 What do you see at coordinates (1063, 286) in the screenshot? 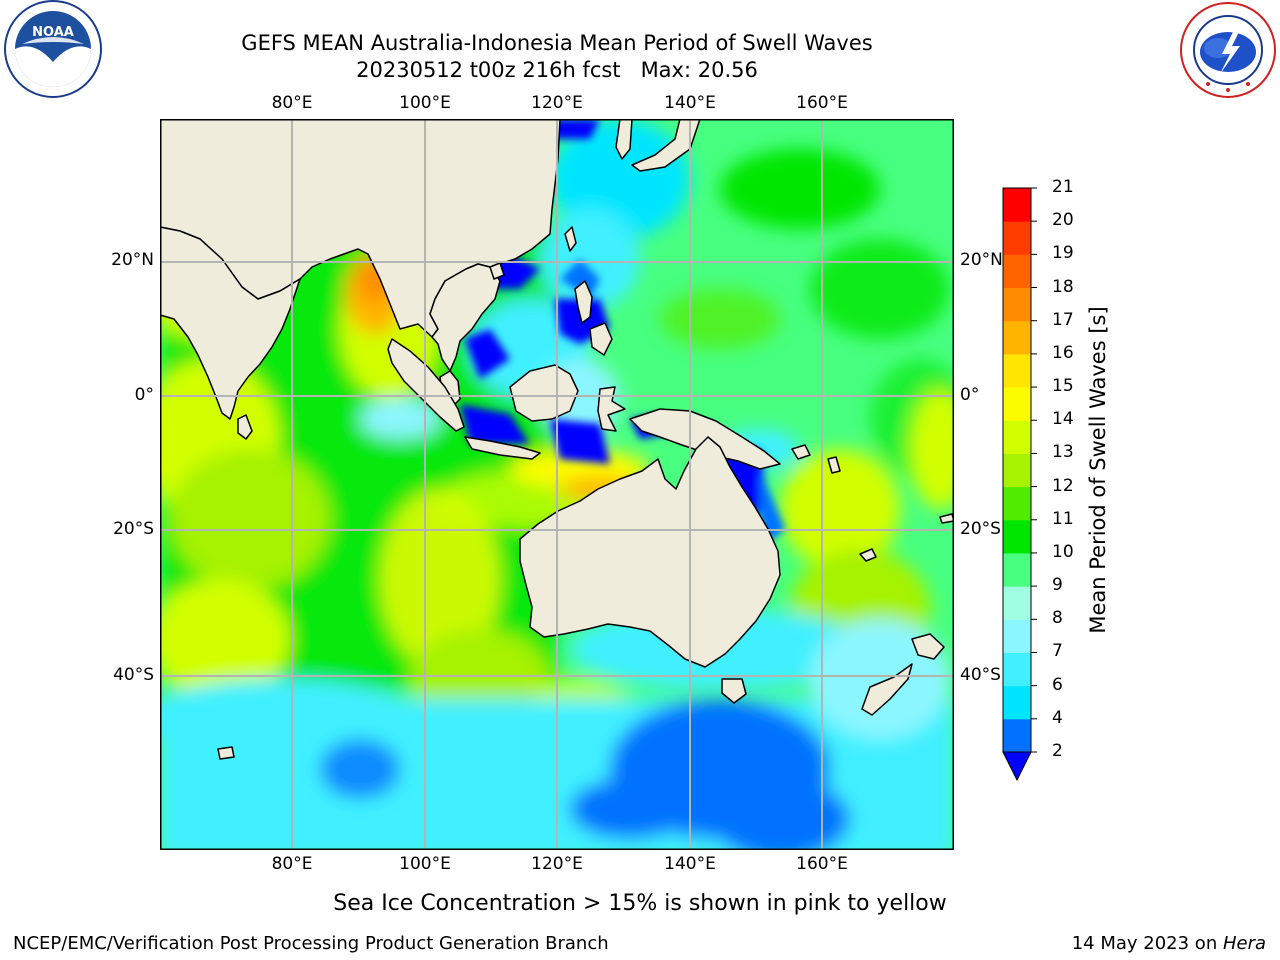
I see `colorbar-tick-label: 18` at bounding box center [1063, 286].